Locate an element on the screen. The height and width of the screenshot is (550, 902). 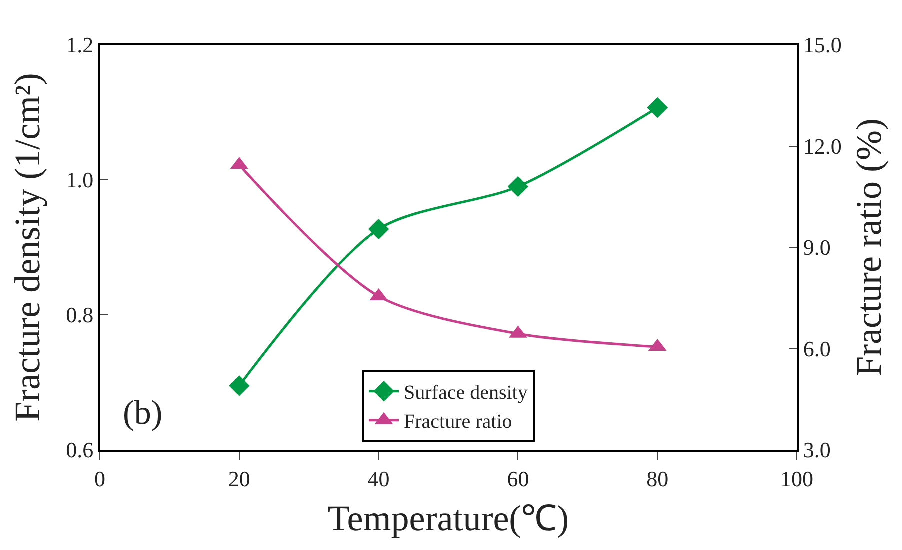
y2-axis-title: Fracture ratio (%) is located at coordinates (869, 247).